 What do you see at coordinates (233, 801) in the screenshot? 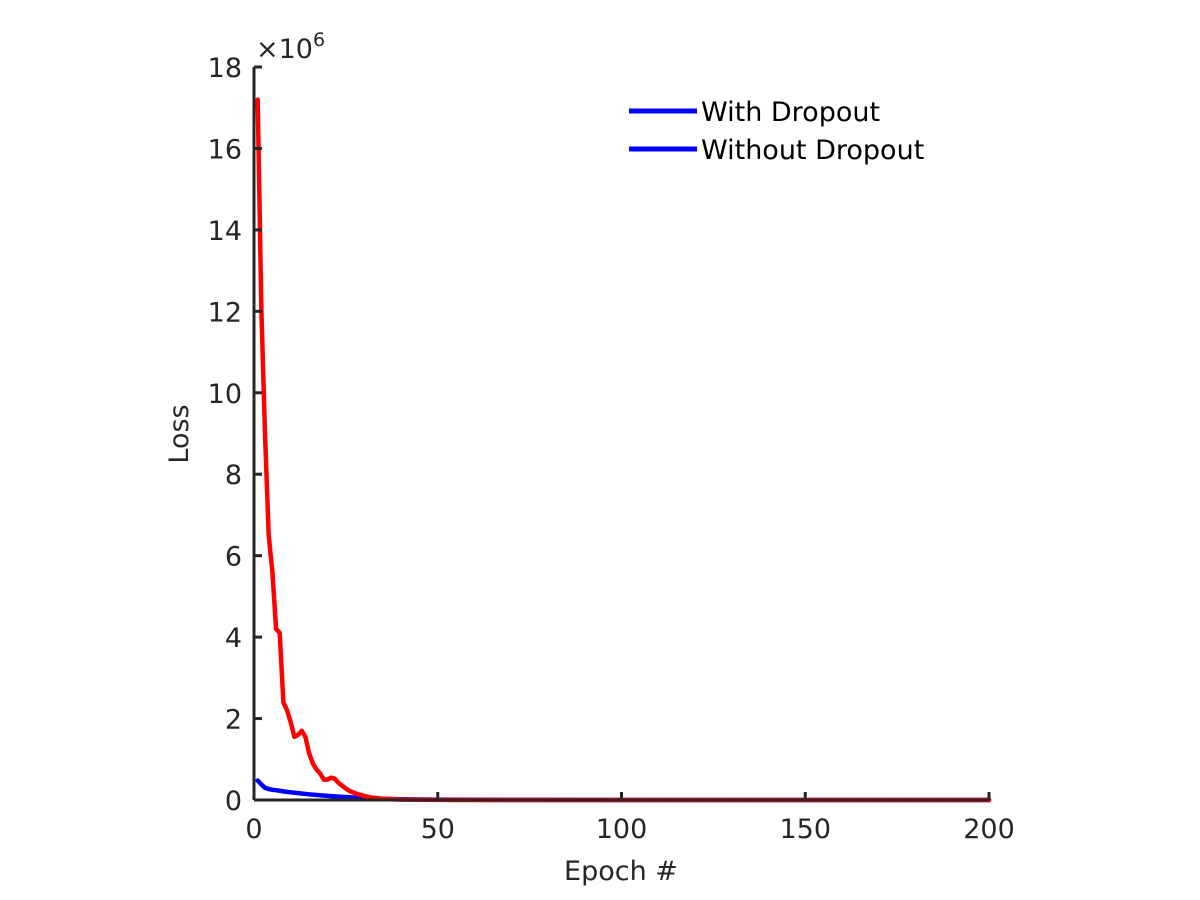
I see `y-tick-label: 0` at bounding box center [233, 801].